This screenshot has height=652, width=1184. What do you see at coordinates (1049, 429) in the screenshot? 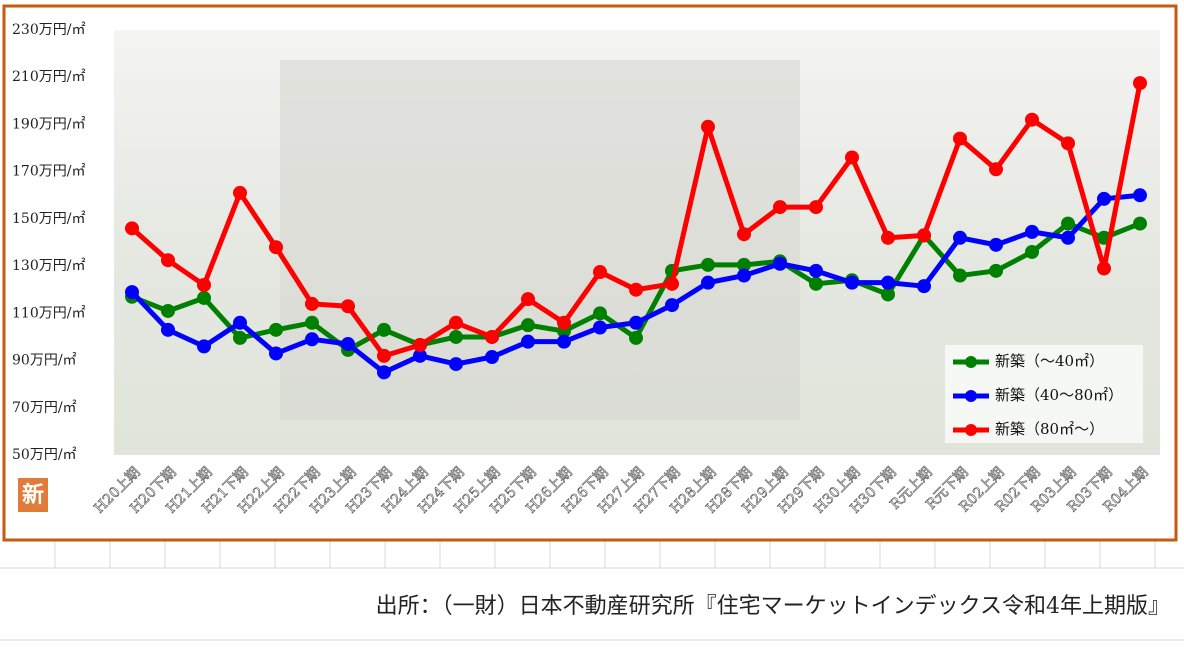
I see `legend-label: 新築（80㎡～）` at bounding box center [1049, 429].